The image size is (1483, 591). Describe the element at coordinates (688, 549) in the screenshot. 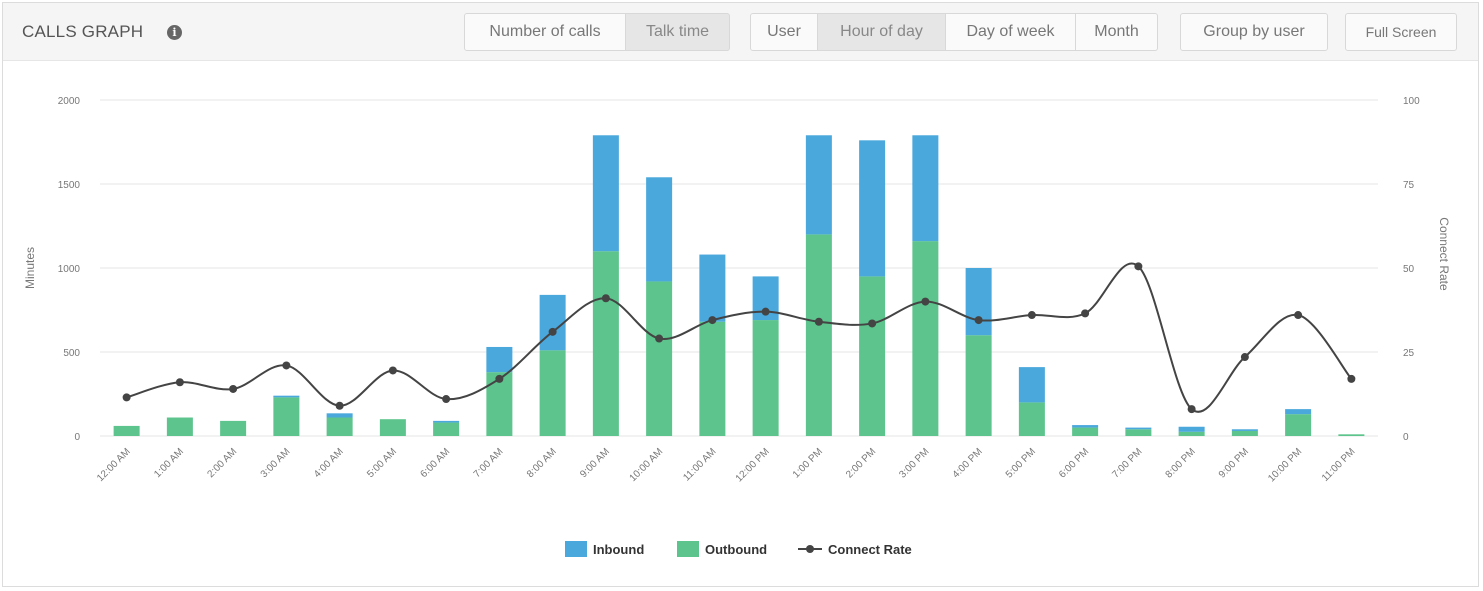

I see `legend-outbound-swatch` at that location.